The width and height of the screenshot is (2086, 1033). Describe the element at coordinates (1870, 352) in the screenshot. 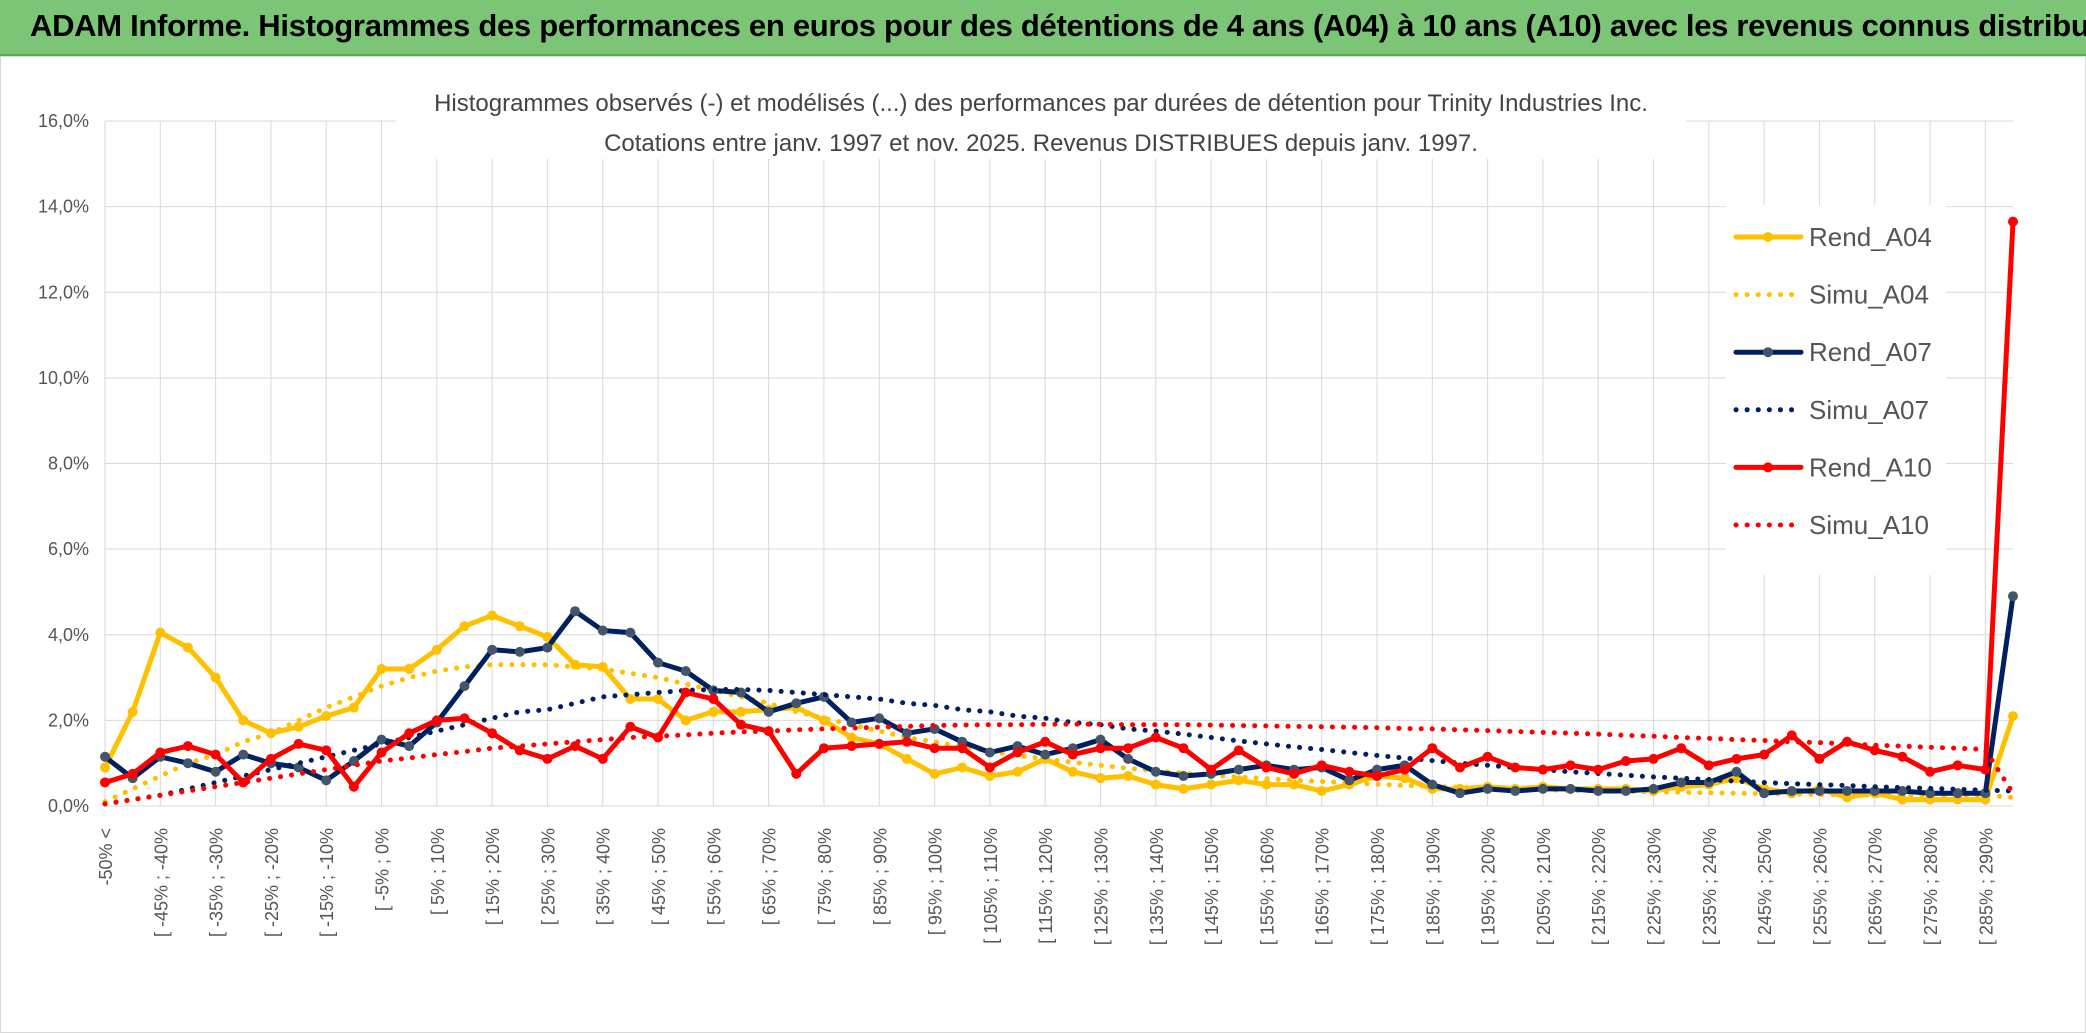

I see `legend-label-rend_a07: Rend_A07` at that location.